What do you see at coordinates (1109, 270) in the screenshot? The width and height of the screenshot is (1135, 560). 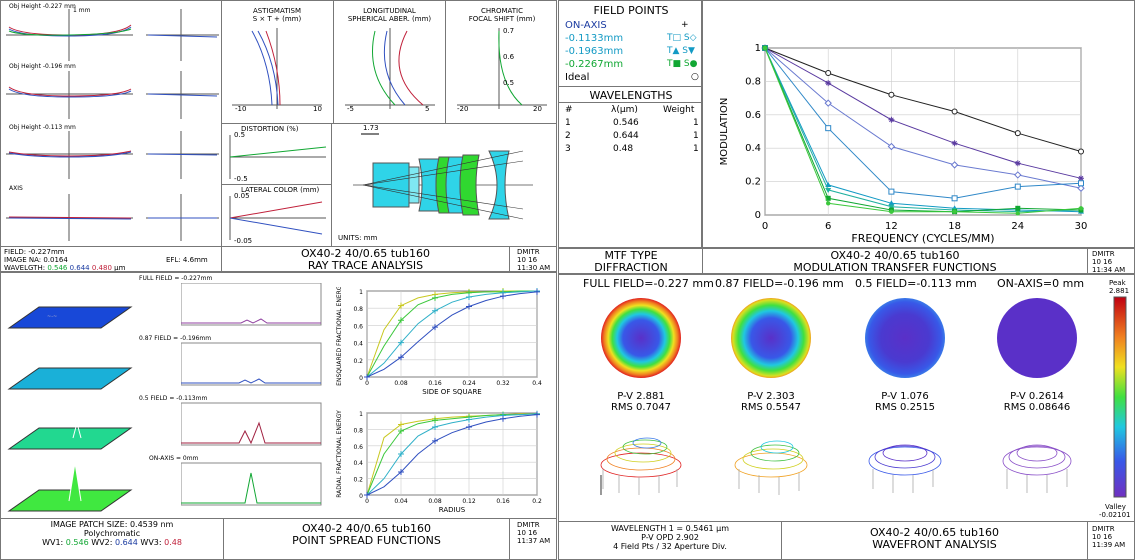 I see `mtf-stamp-3: 11:34 AM` at bounding box center [1109, 270].